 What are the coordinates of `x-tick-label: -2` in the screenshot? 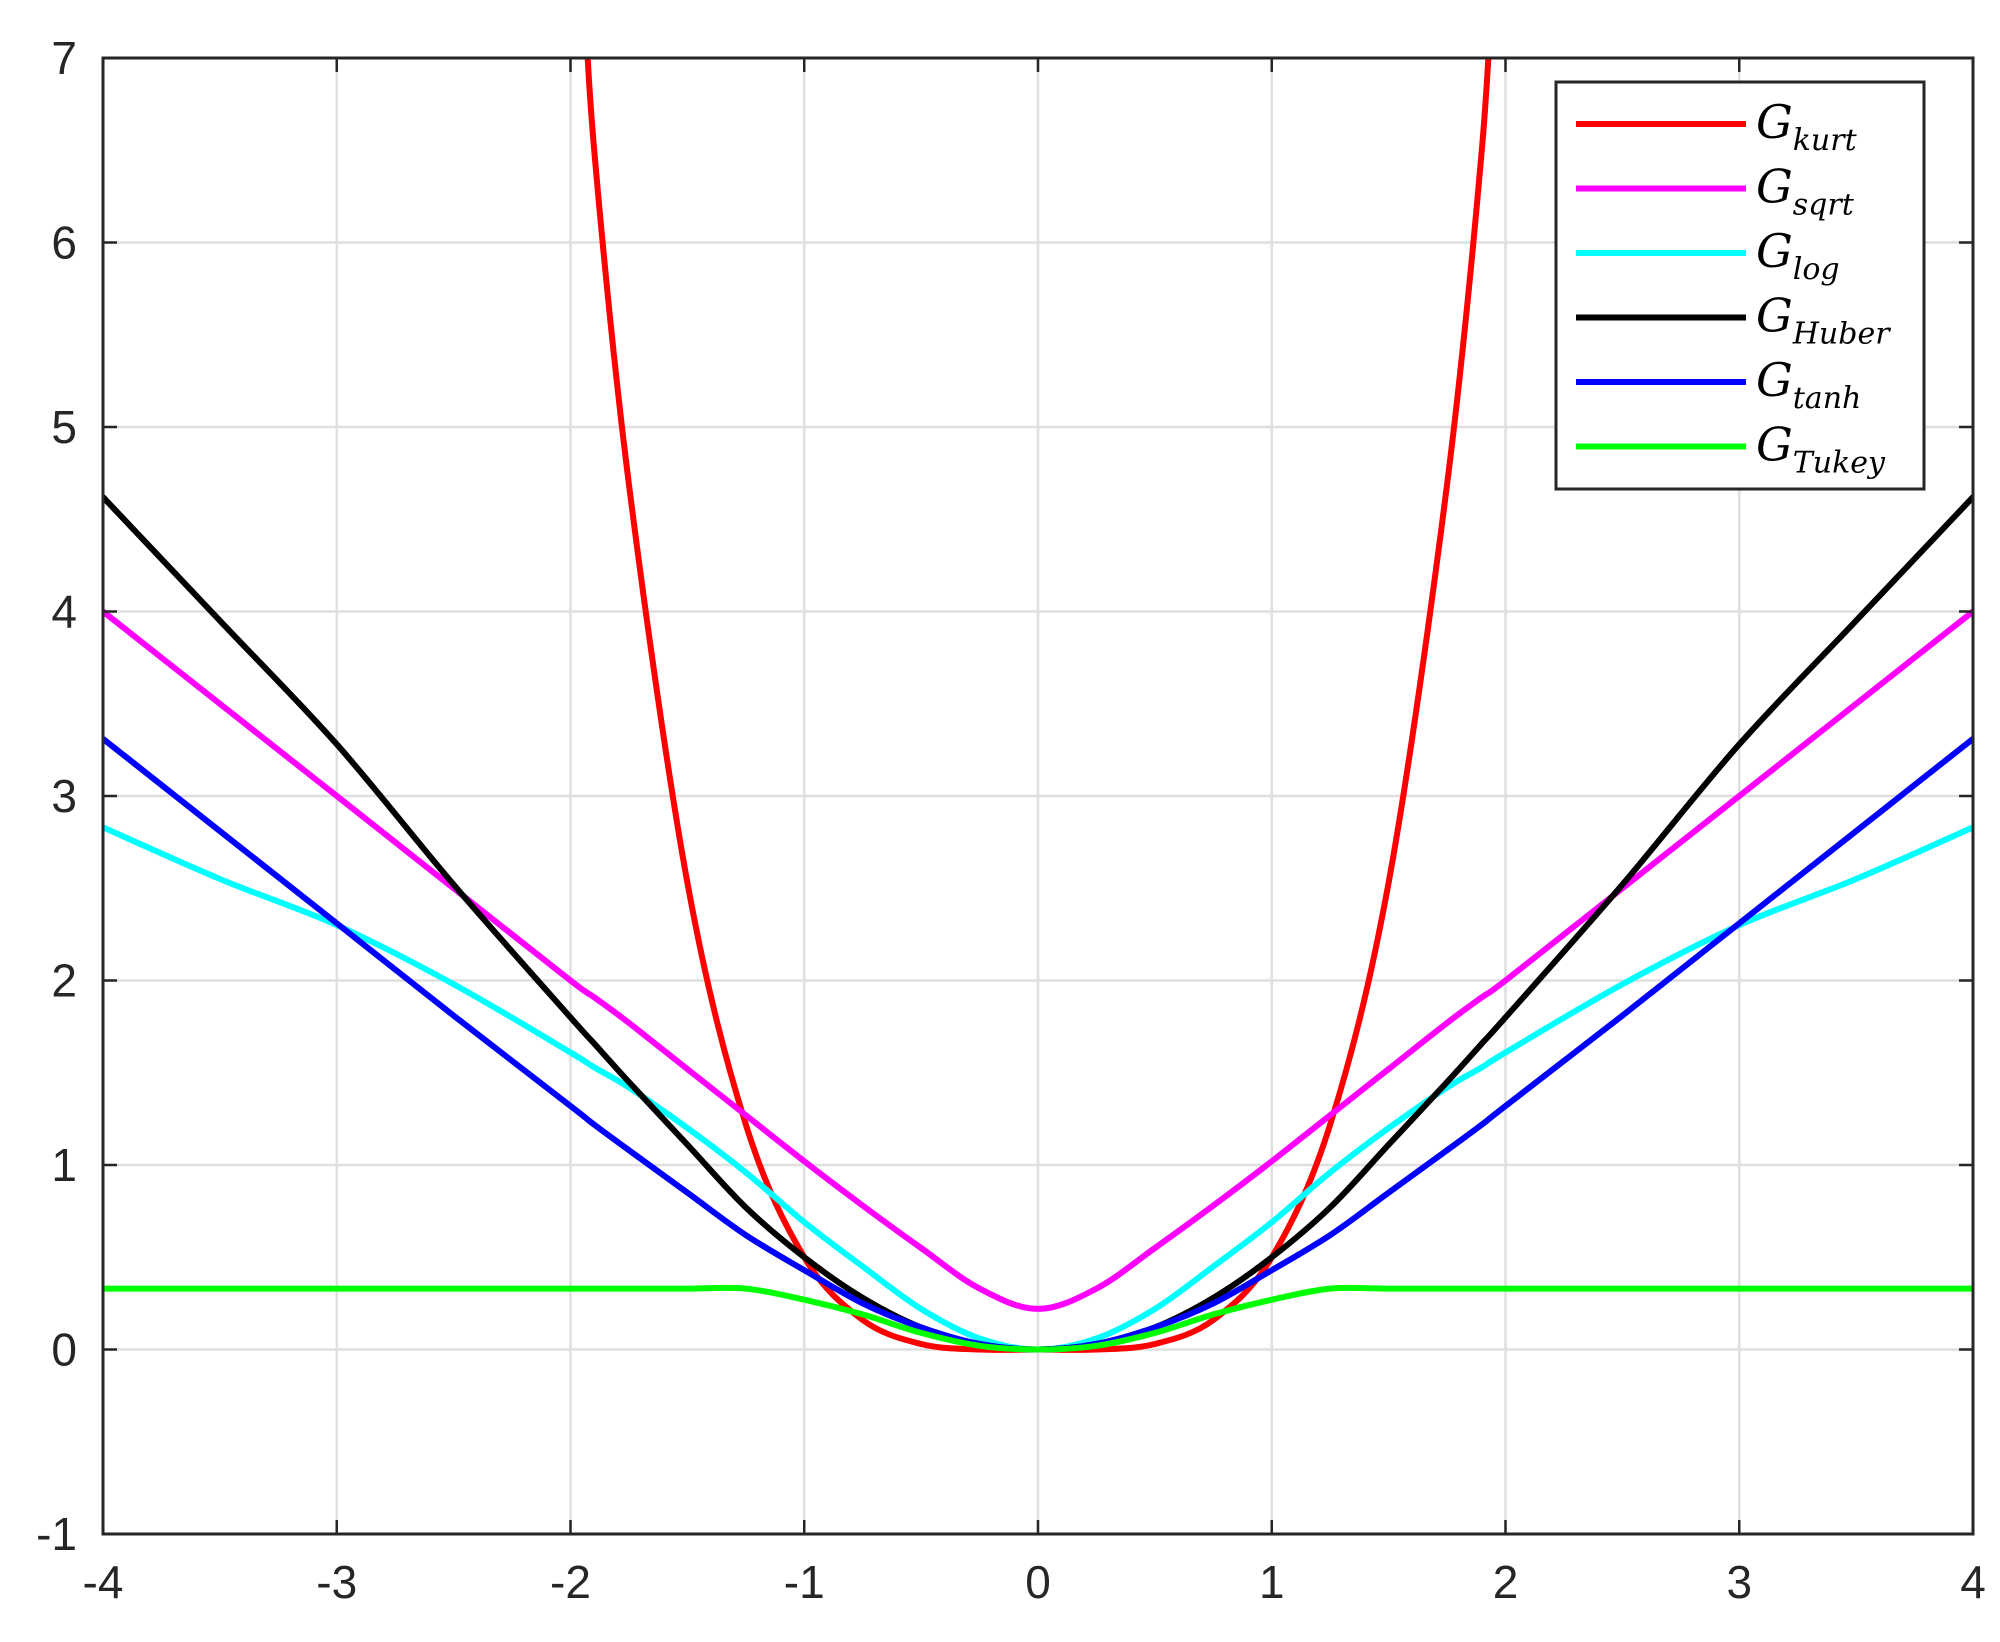 It's located at (570, 1582).